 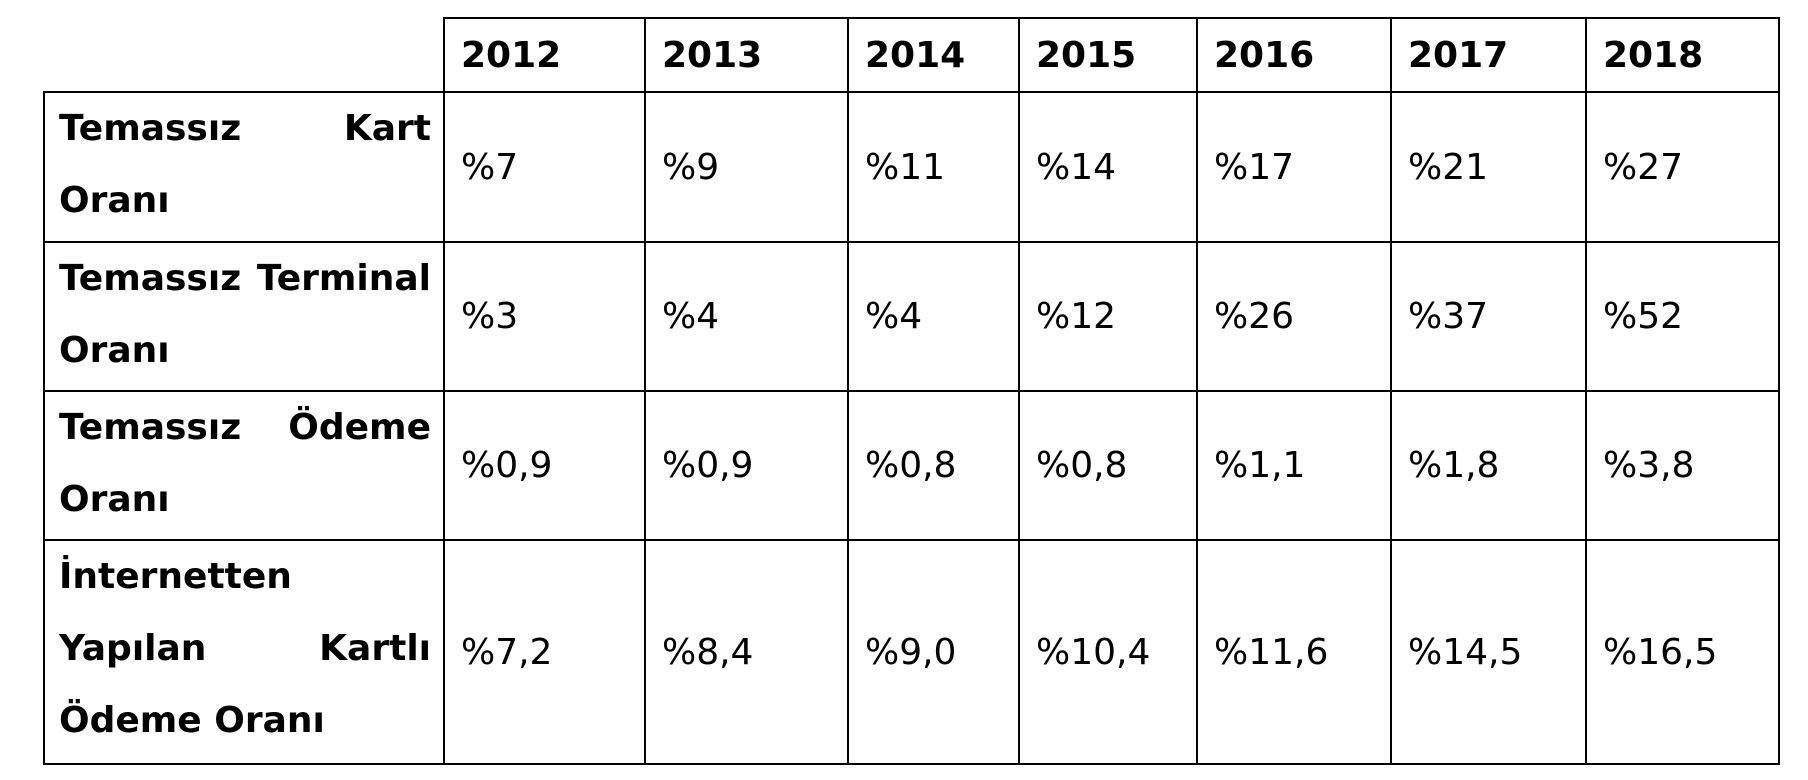 I want to click on value-cell: %12, so click(x=1108, y=316).